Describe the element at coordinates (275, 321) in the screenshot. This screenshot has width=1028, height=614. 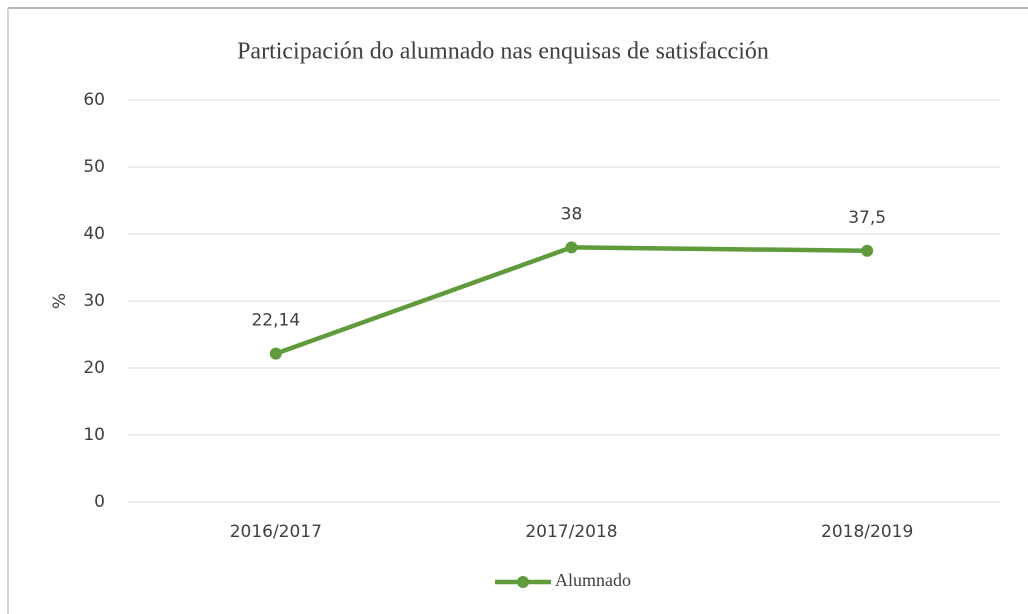
I see `data-label: 22,14` at that location.